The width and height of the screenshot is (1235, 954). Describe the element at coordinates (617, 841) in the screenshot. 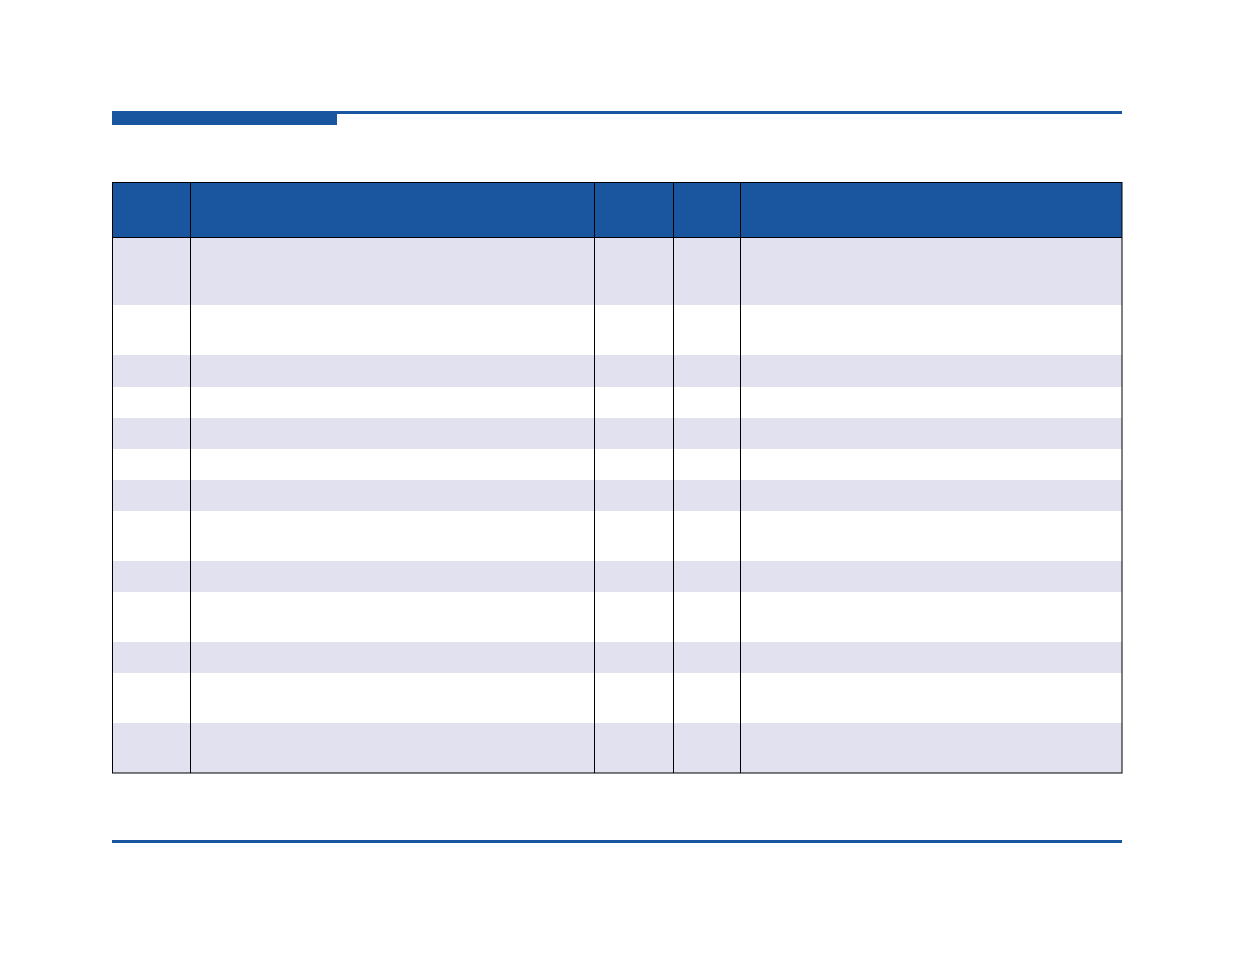

I see `footer-rule` at that location.